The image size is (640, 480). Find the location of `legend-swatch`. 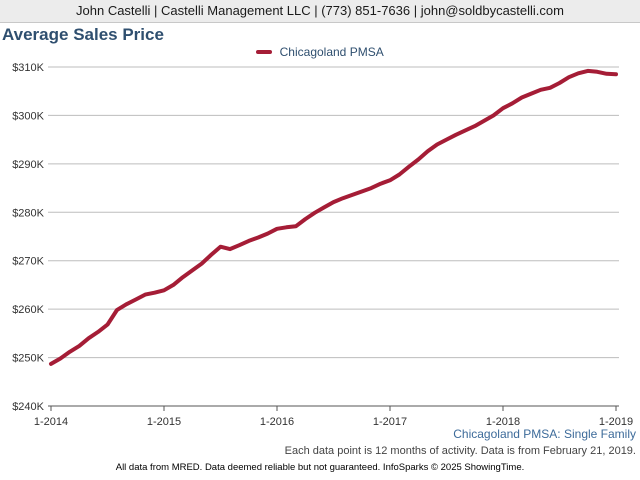

legend-swatch is located at coordinates (264, 51).